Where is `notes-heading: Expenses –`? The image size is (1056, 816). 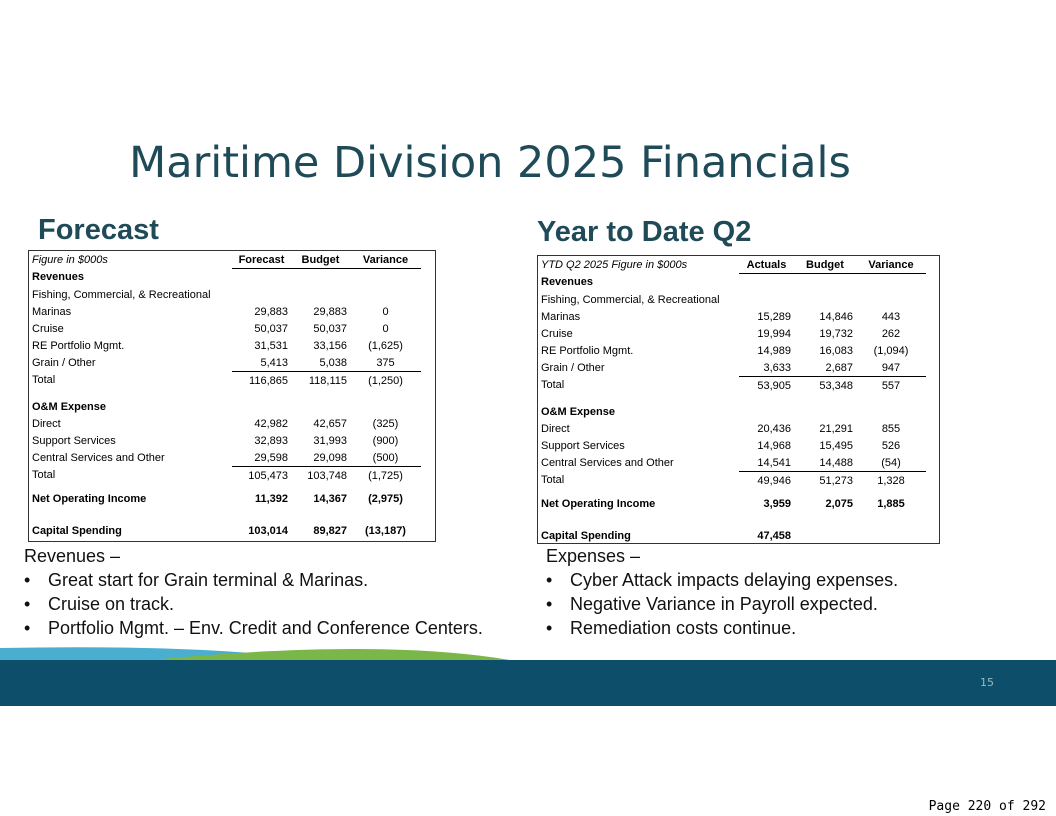 notes-heading: Expenses – is located at coordinates (593, 556).